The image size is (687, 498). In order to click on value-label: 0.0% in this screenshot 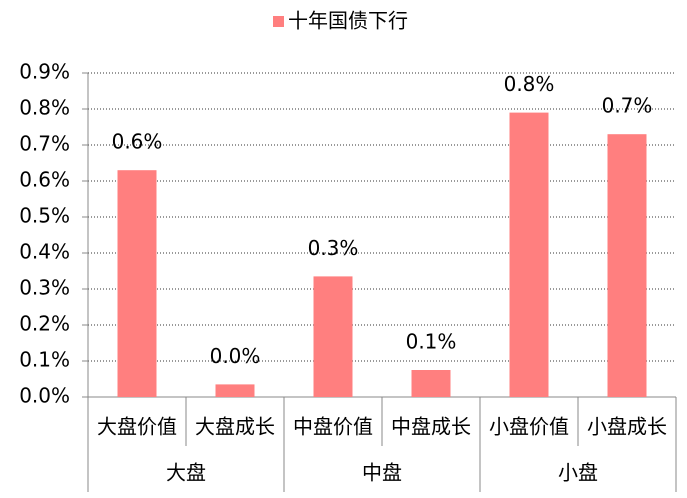, I will do `click(235, 356)`.